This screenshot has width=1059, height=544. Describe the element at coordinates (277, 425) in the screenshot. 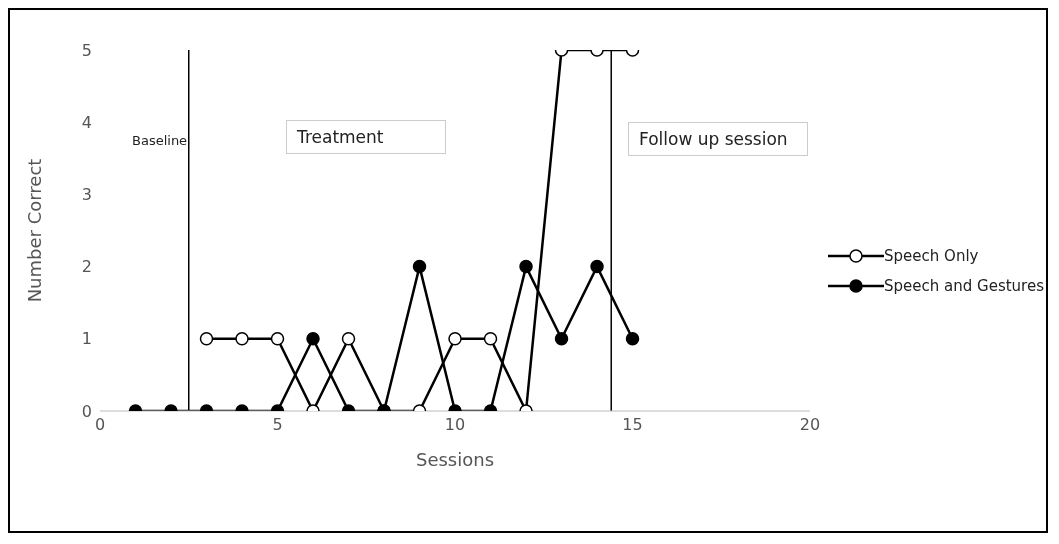

I see `x-tick-label: 5` at that location.